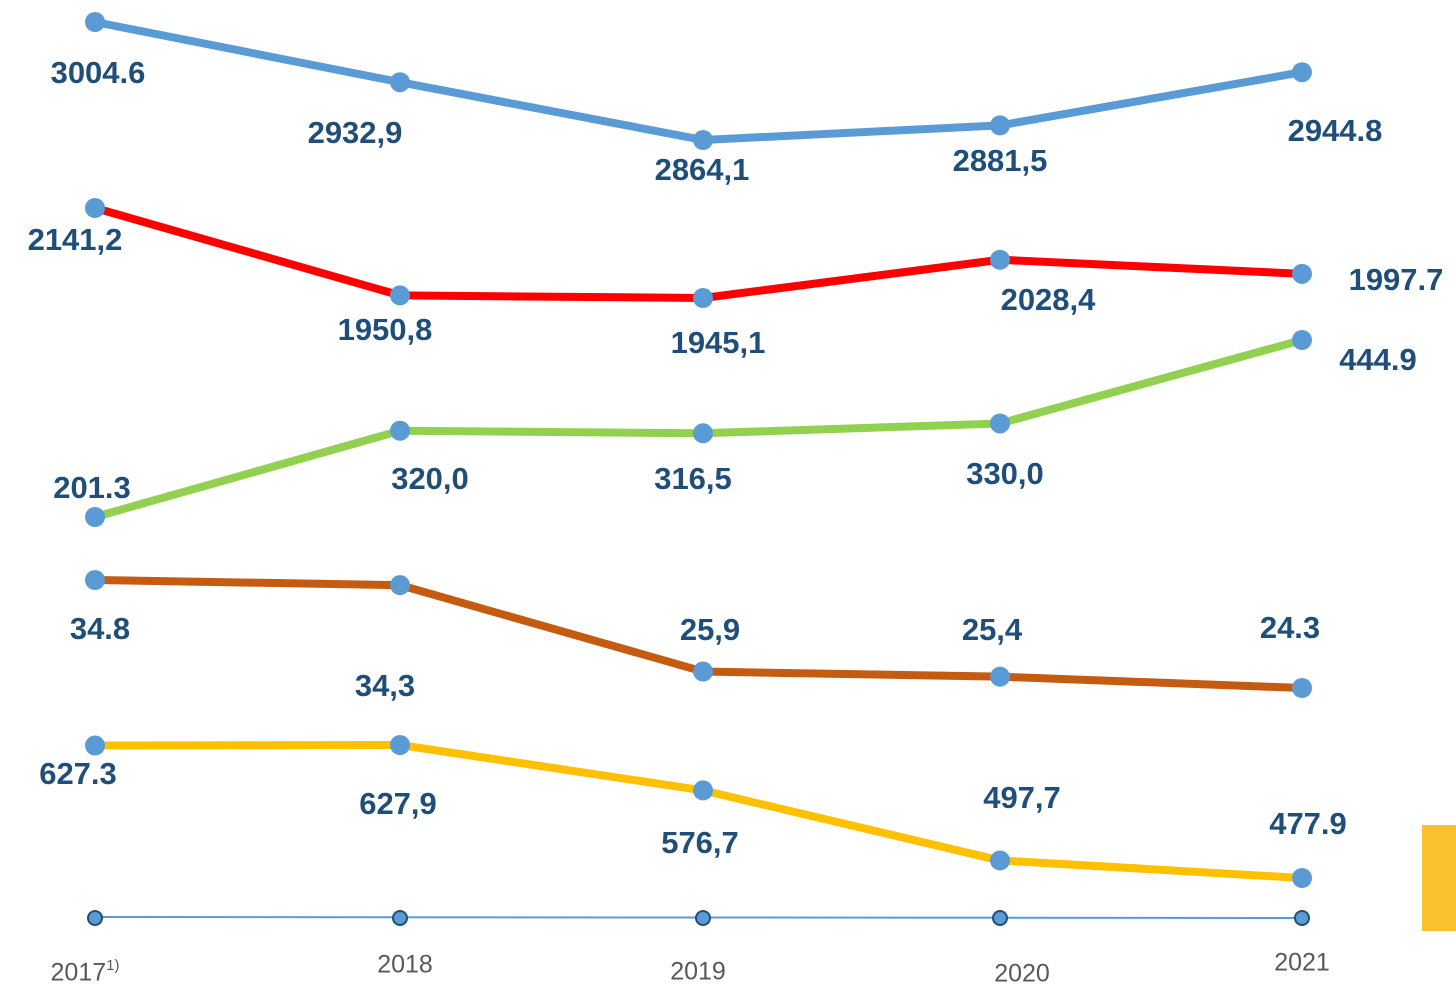 Image resolution: width=1456 pixels, height=986 pixels. What do you see at coordinates (100, 628) in the screenshot?
I see `data-label: 34.8` at bounding box center [100, 628].